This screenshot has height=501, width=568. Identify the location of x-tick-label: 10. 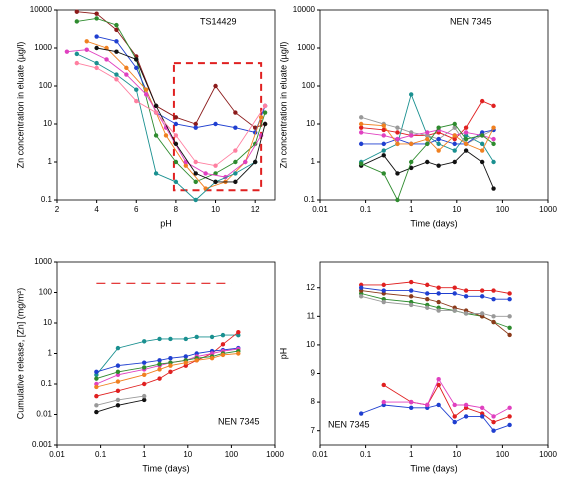
(215, 209).